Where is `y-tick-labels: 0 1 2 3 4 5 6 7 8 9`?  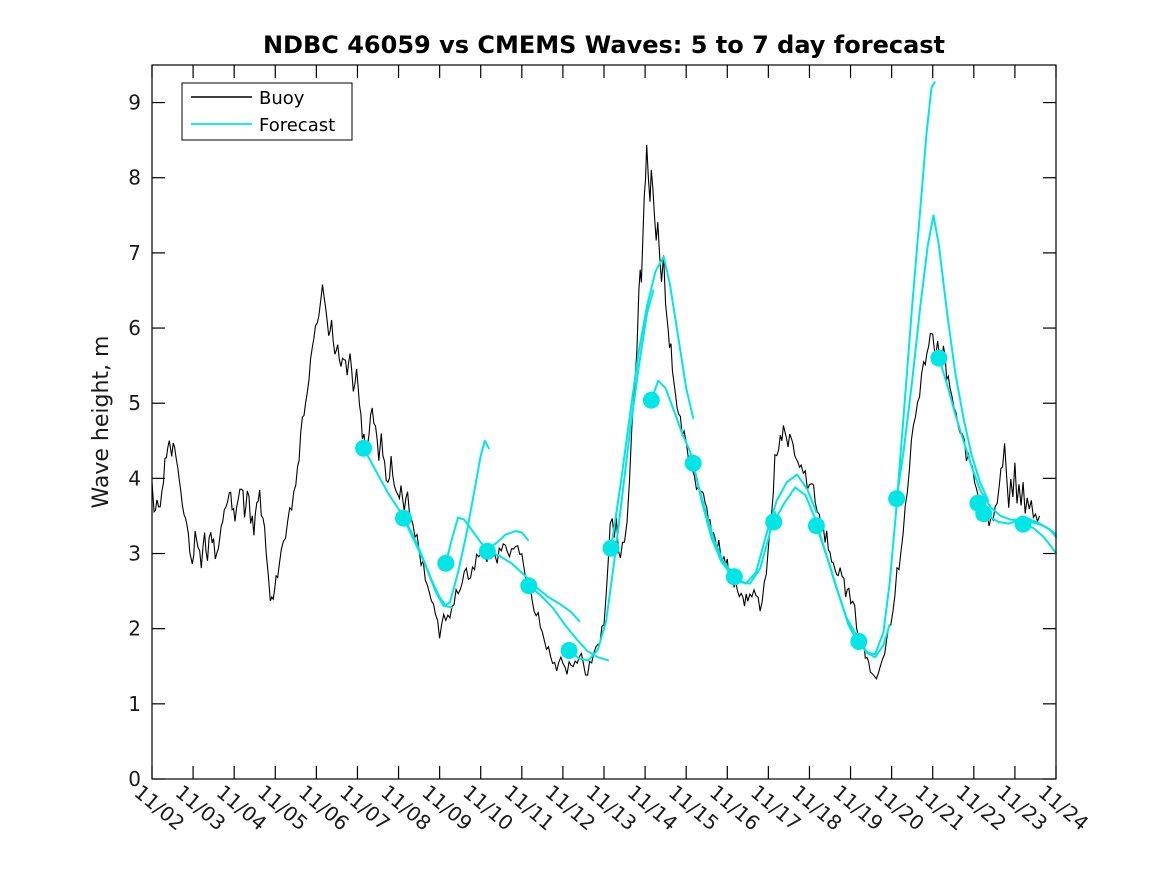
y-tick-labels: 0 1 2 3 4 5 6 7 8 9 is located at coordinates (134, 441).